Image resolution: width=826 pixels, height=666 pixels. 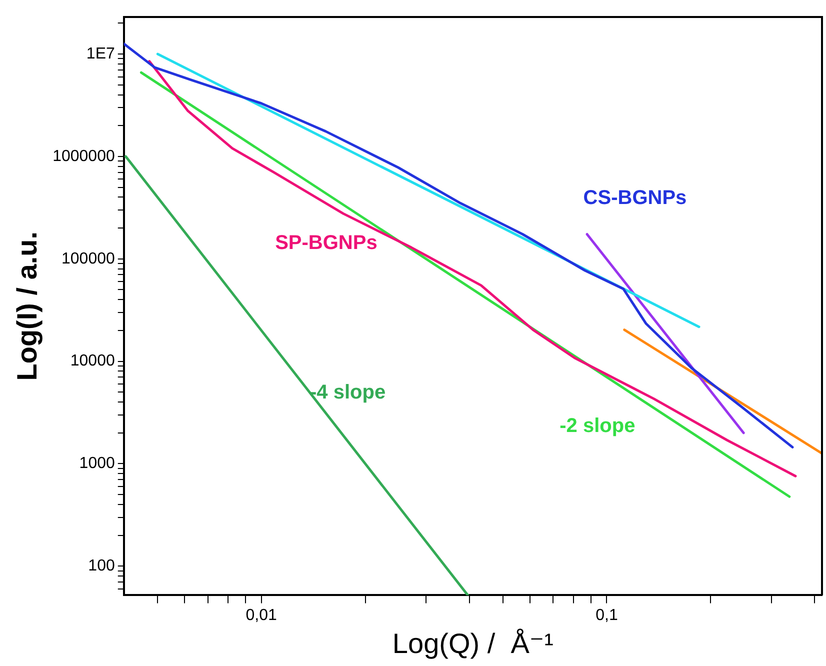 I want to click on x-tick-label: 0,01, so click(x=262, y=615).